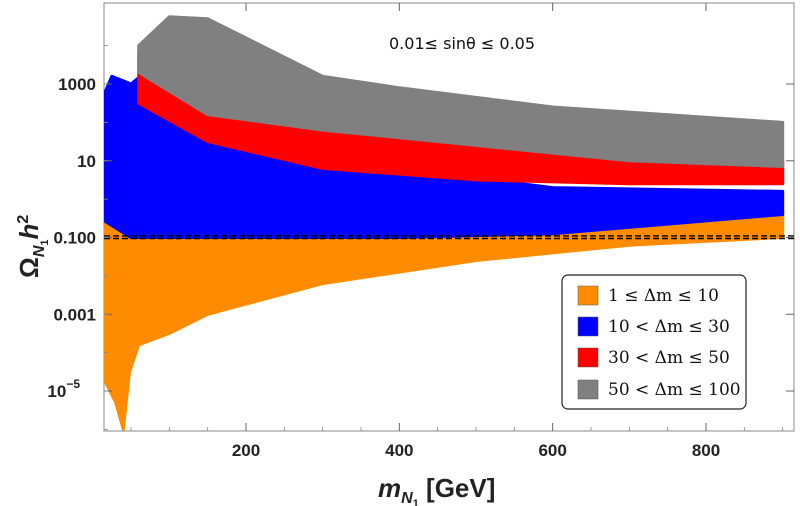 The height and width of the screenshot is (506, 800). I want to click on x-tick-label-1: 200, so click(246, 450).